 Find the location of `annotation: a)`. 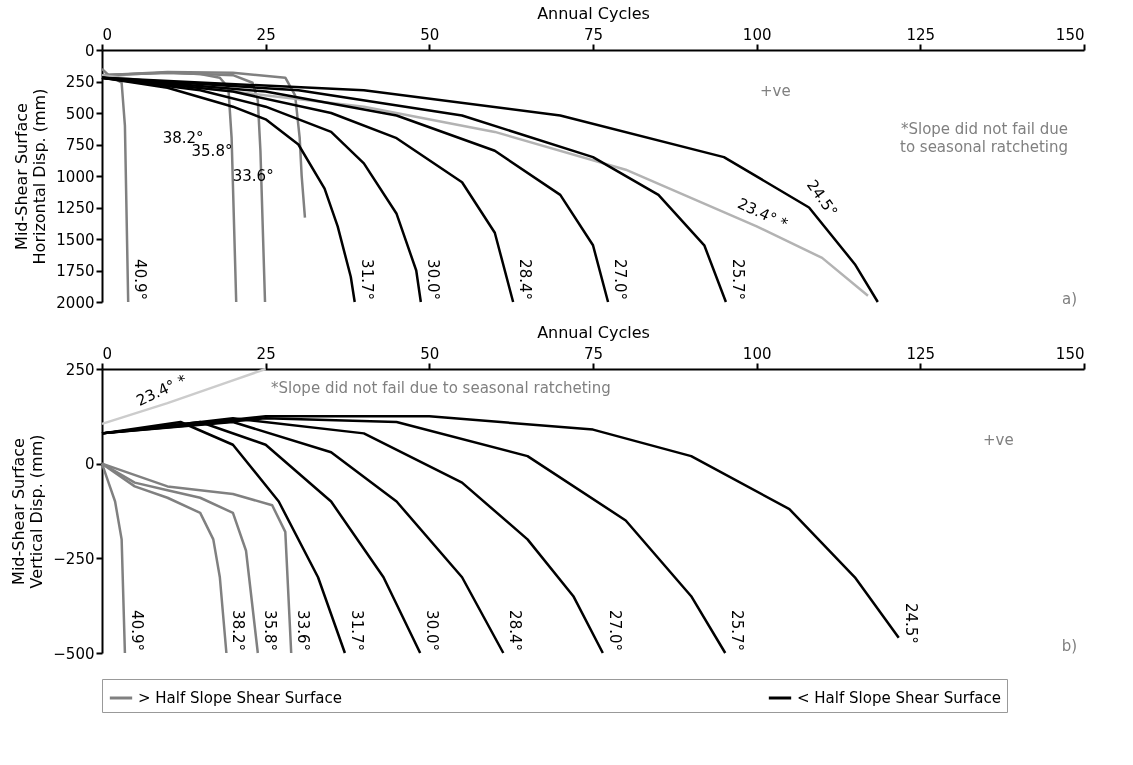

annotation: a) is located at coordinates (1069, 299).